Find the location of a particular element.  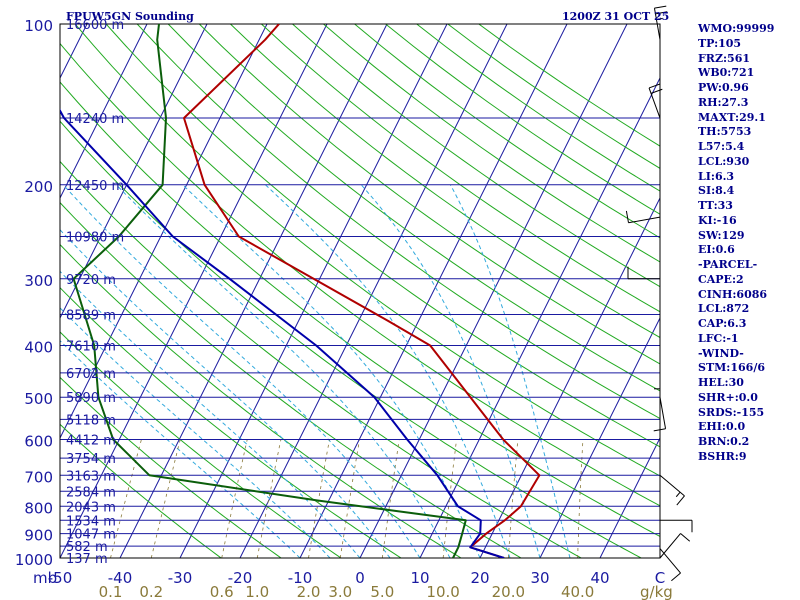

height-label: 6702 m is located at coordinates (91, 374).